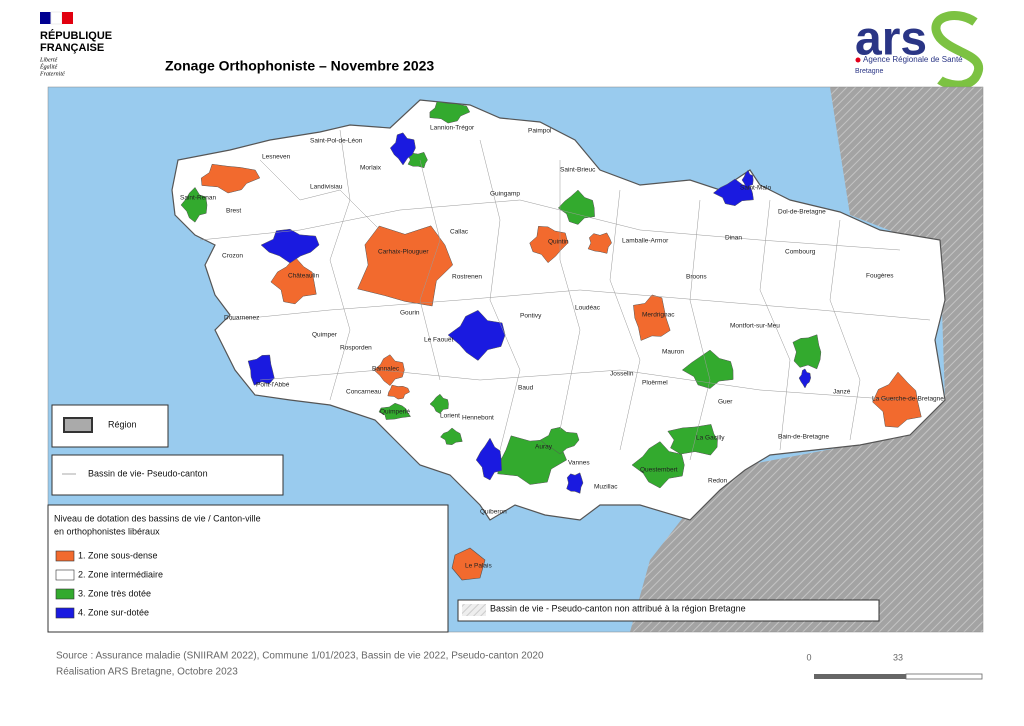 The image size is (1024, 726). Describe the element at coordinates (113, 612) in the screenshot. I see `legend-label: 4. Zone sur-dotée` at that location.